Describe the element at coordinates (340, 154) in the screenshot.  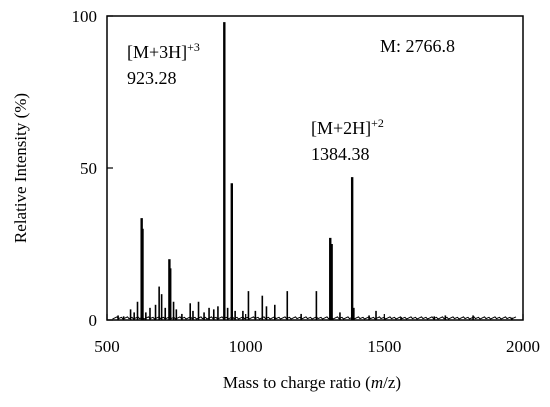
I see `annotation-m2h-value: 1384.38` at that location.